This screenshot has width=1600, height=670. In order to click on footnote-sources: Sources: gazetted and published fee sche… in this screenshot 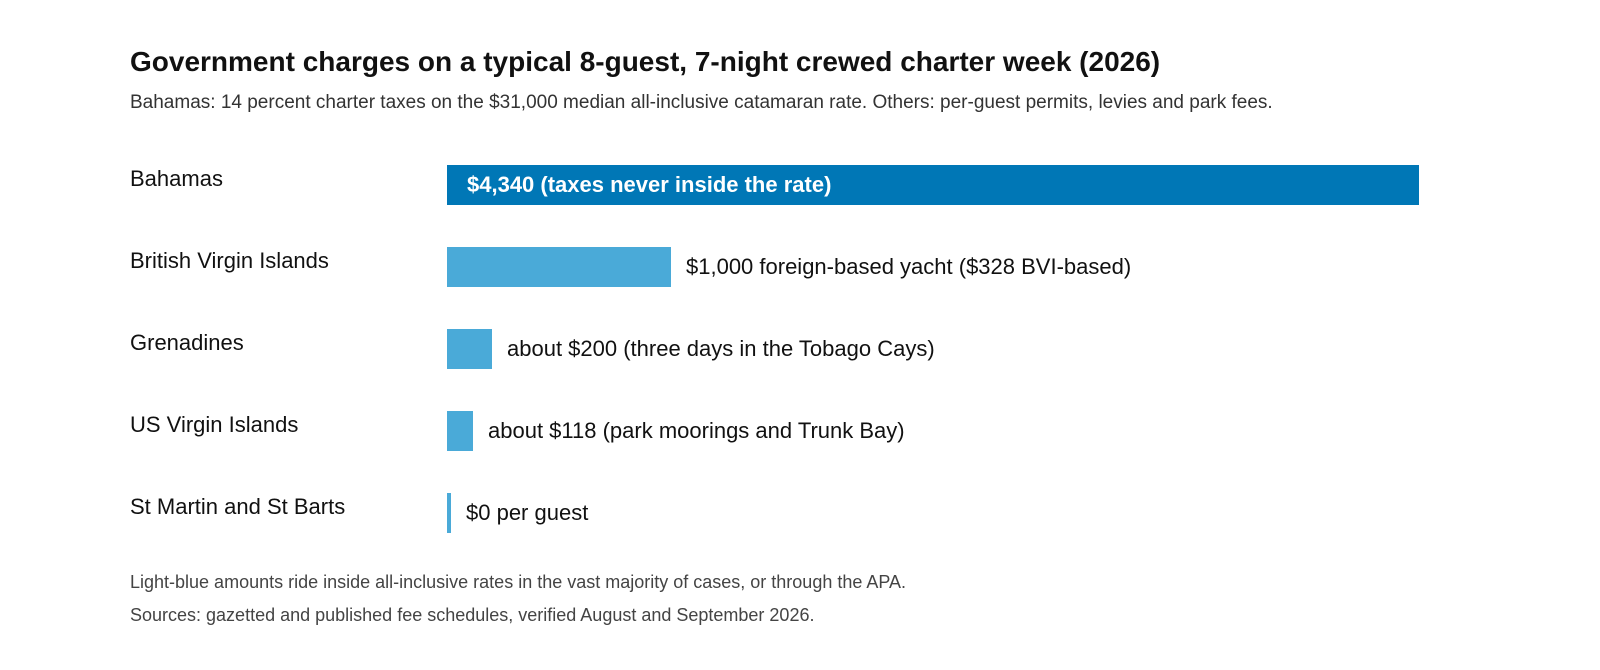, I will do `click(472, 615)`.